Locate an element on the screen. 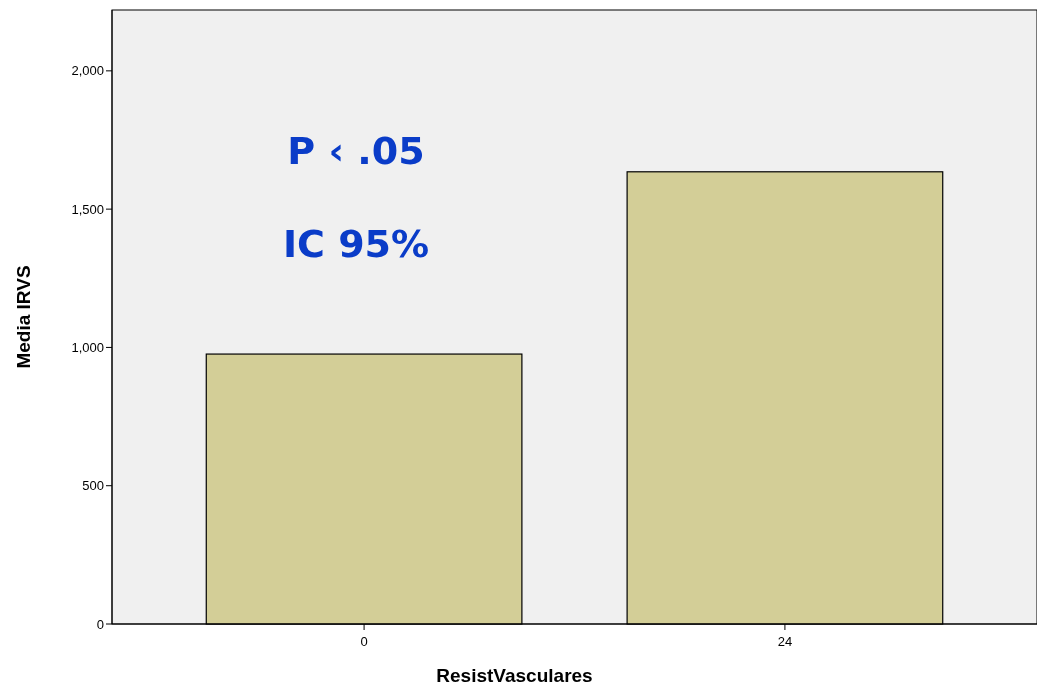 Image resolution: width=1037 pixels, height=687 pixels. x-axis-title: ResistVasculares is located at coordinates (514, 675).